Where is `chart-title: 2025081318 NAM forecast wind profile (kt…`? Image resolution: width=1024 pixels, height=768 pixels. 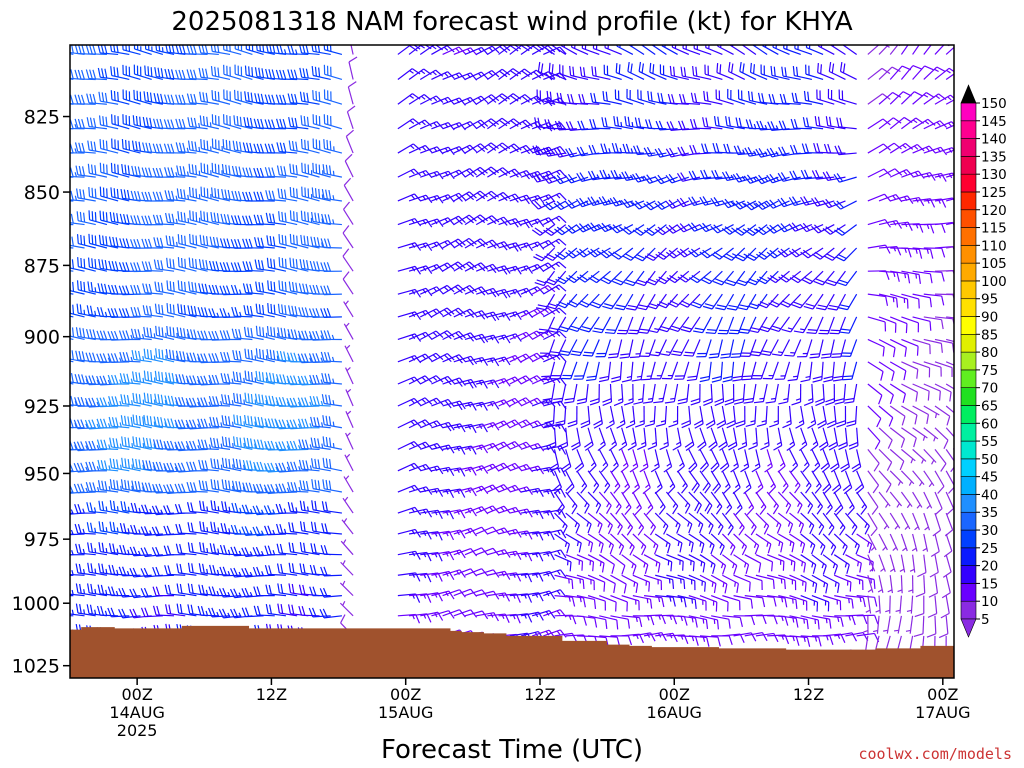
chart-title: 2025081318 NAM forecast wind profile (kt… is located at coordinates (511, 22).